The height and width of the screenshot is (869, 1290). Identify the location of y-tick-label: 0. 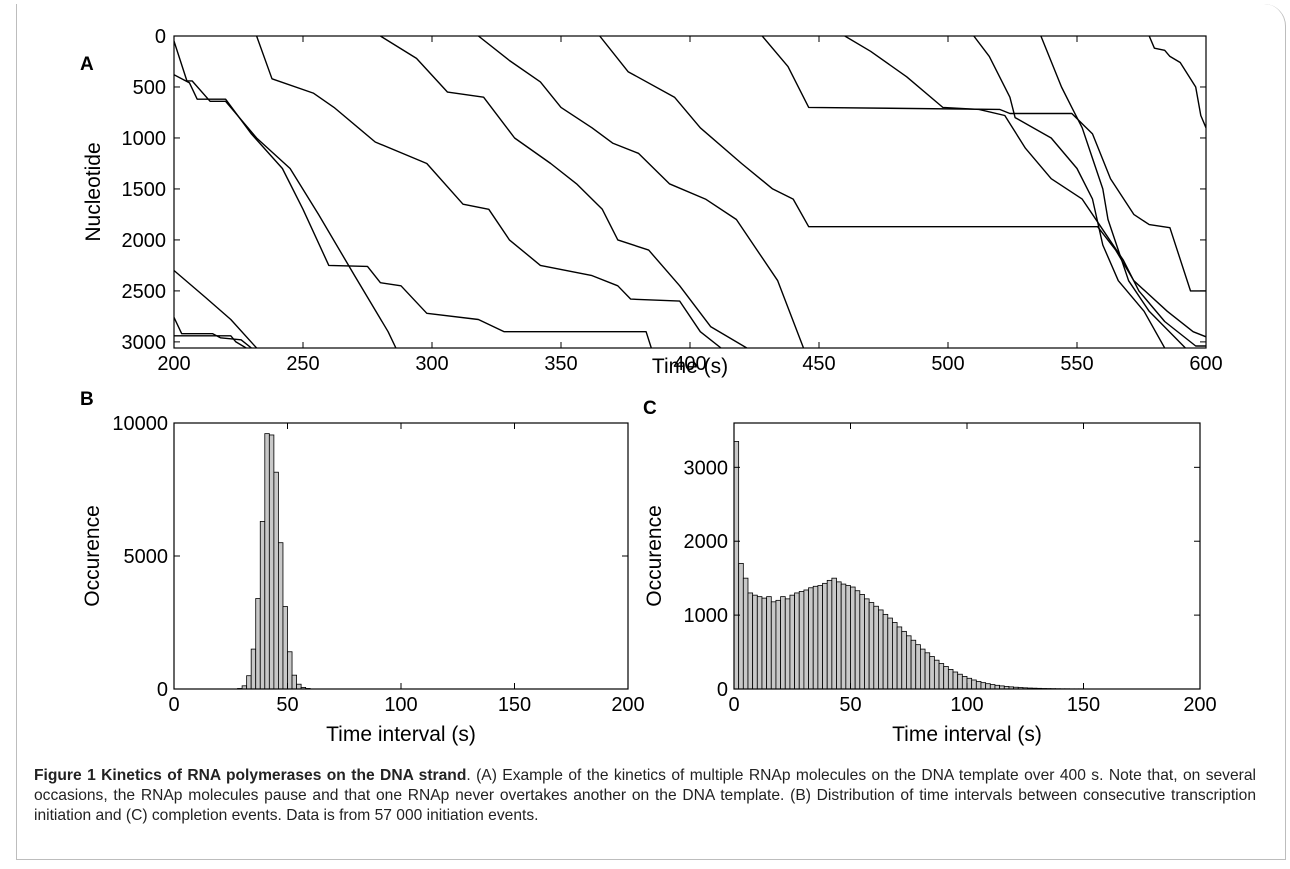
(162, 690).